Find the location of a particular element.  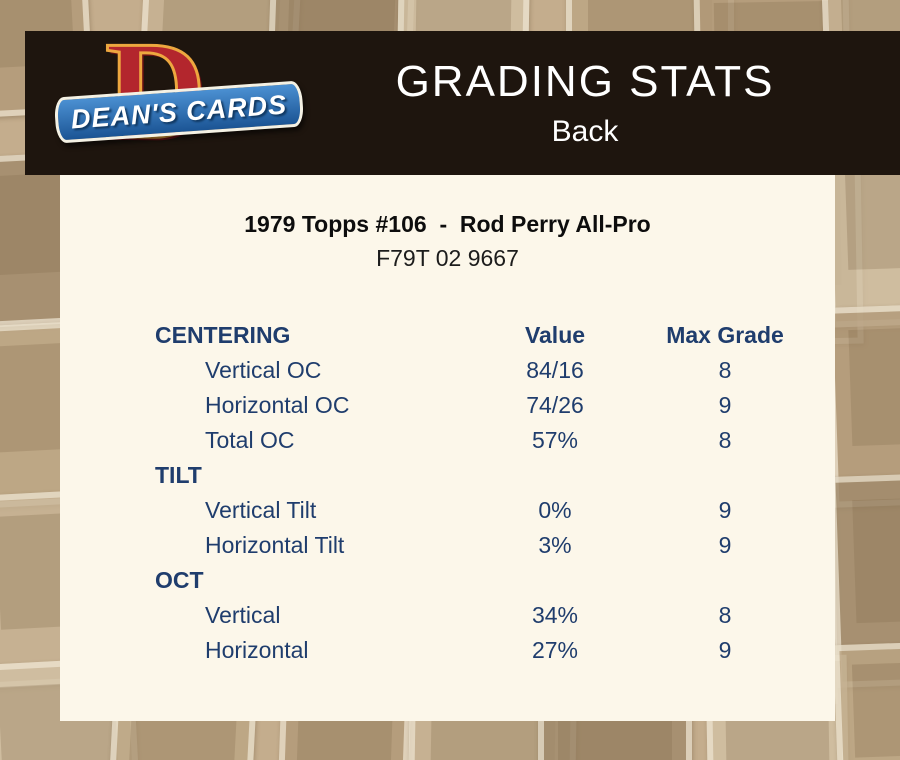

section-header-oct: OCT is located at coordinates (179, 580).